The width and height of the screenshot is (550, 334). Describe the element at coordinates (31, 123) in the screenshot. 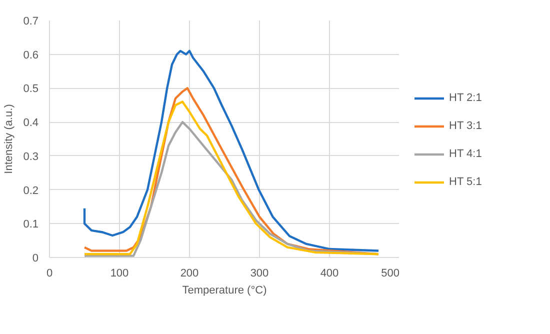

I see `y-tick-label: 0.4` at that location.